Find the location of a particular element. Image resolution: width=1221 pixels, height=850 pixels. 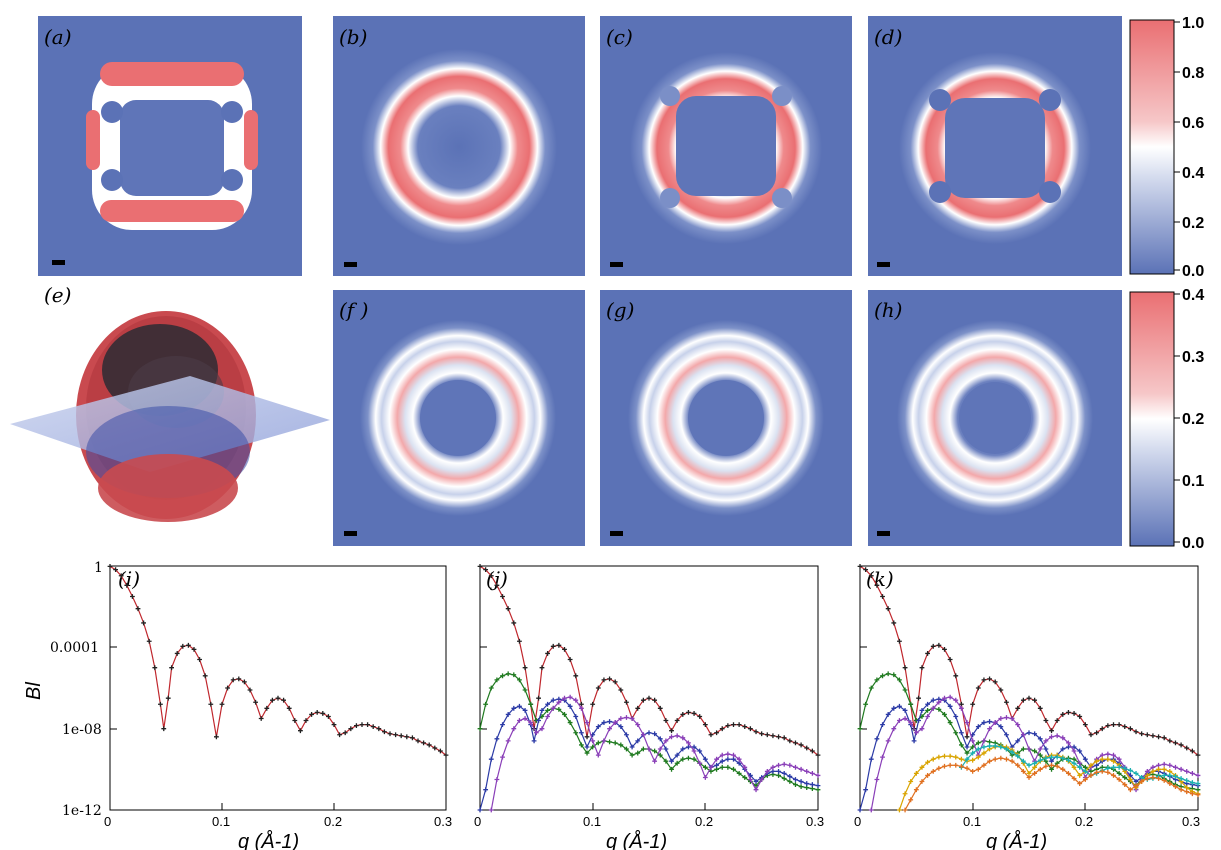

x-tick-label: 0.2 is located at coordinates (704, 821).